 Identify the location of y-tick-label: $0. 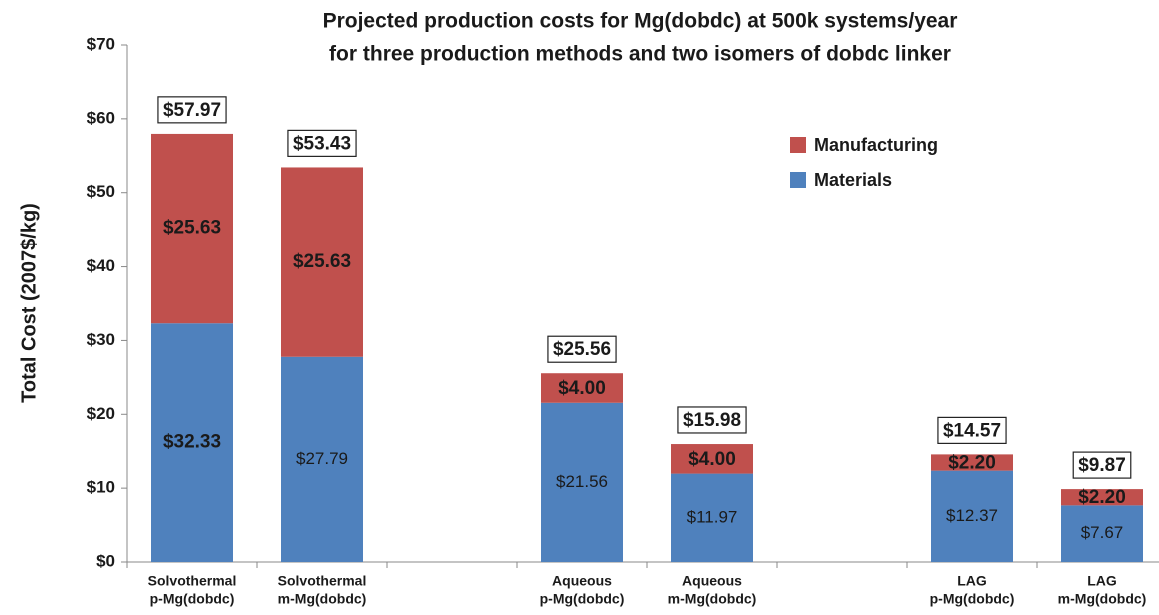
(105, 560).